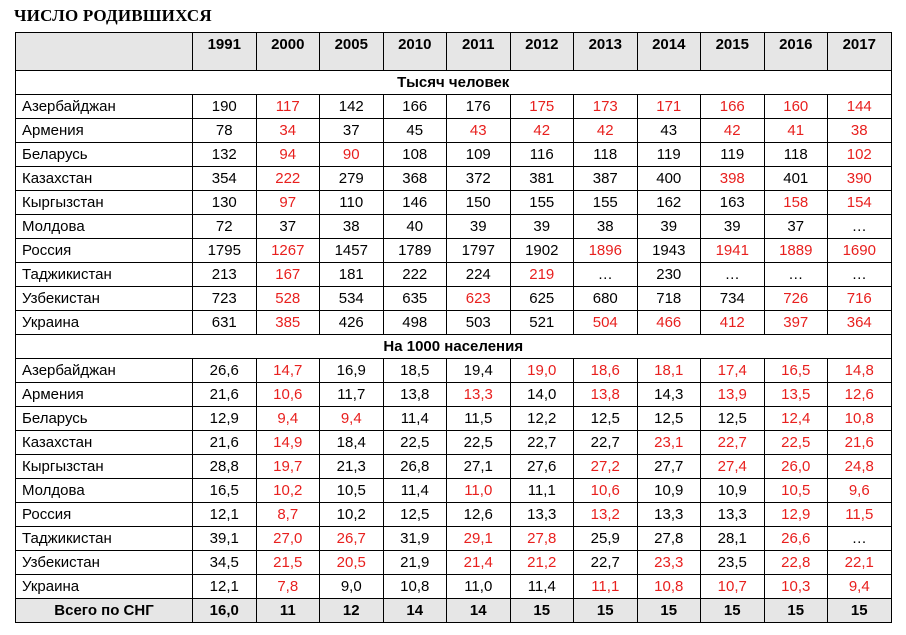 The image size is (906, 635). What do you see at coordinates (351, 250) in the screenshot?
I see `value-cell: 1457` at bounding box center [351, 250].